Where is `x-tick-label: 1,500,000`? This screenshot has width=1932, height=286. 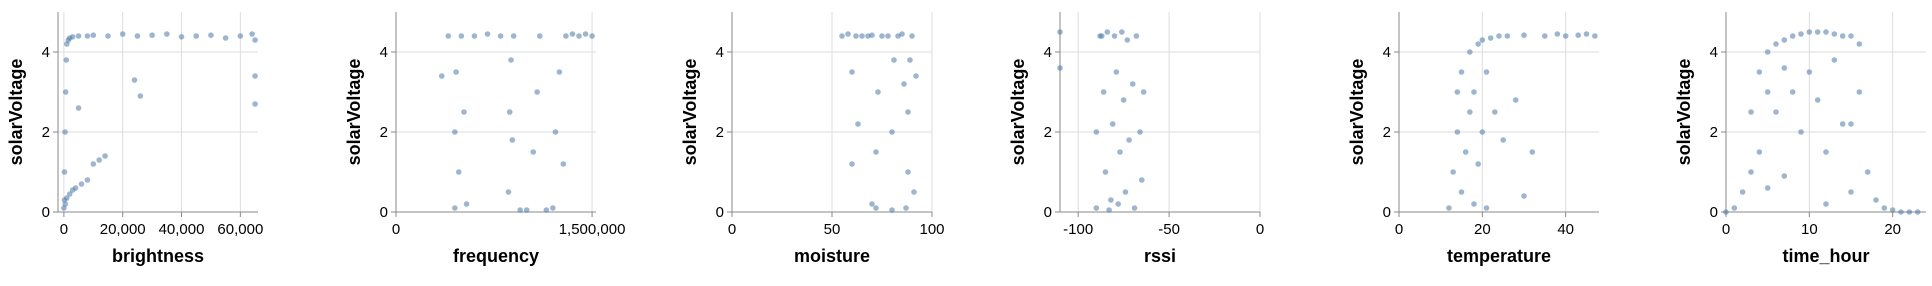
x-tick-label: 1,500,000 is located at coordinates (592, 229).